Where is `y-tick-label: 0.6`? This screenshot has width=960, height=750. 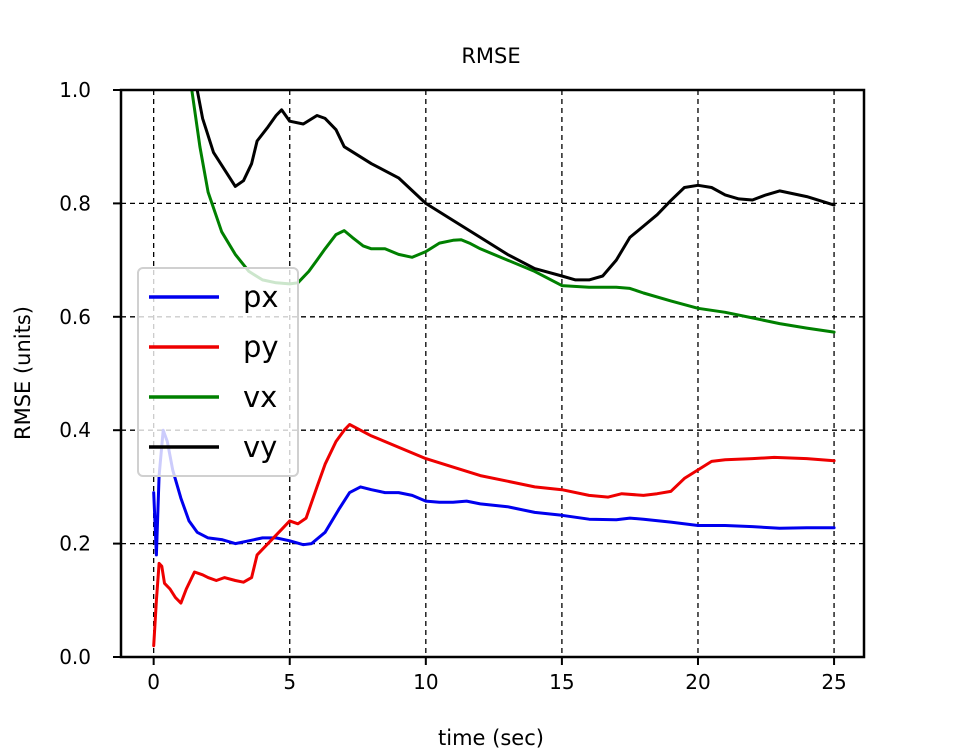
y-tick-label: 0.6 is located at coordinates (75, 317).